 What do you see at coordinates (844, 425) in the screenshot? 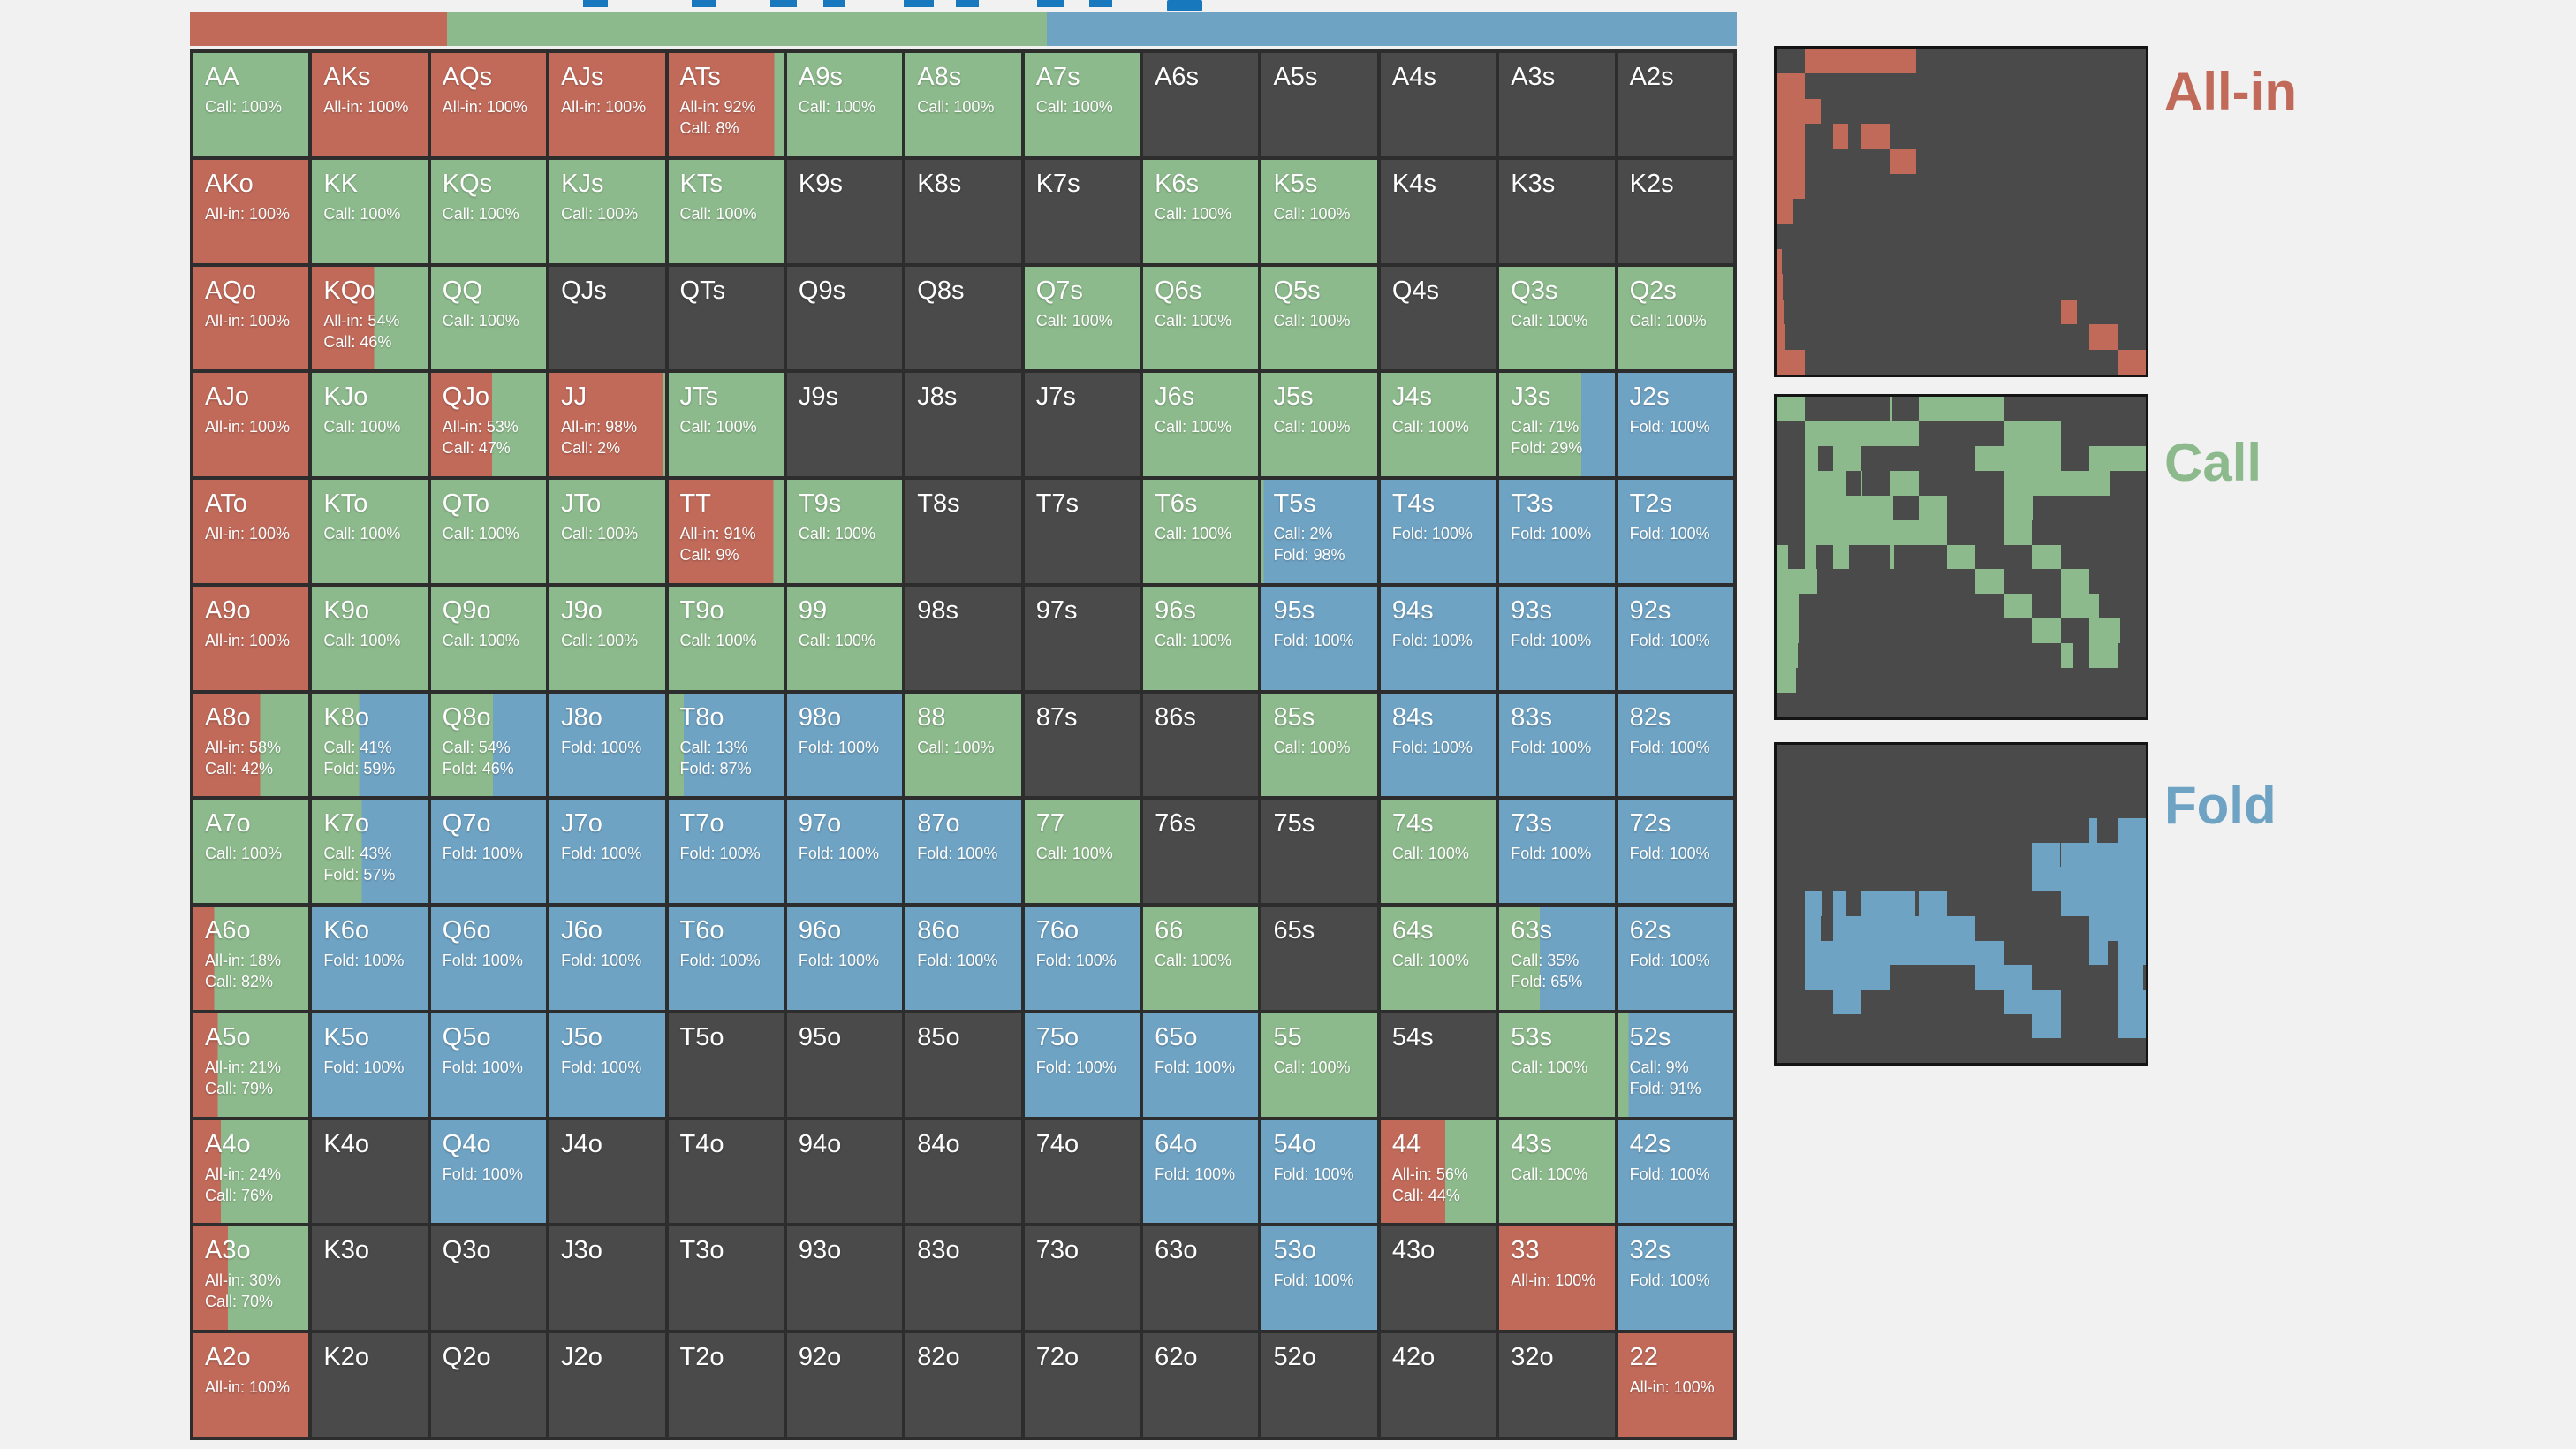
I see `hand-cell-J9s: J9s` at bounding box center [844, 425].